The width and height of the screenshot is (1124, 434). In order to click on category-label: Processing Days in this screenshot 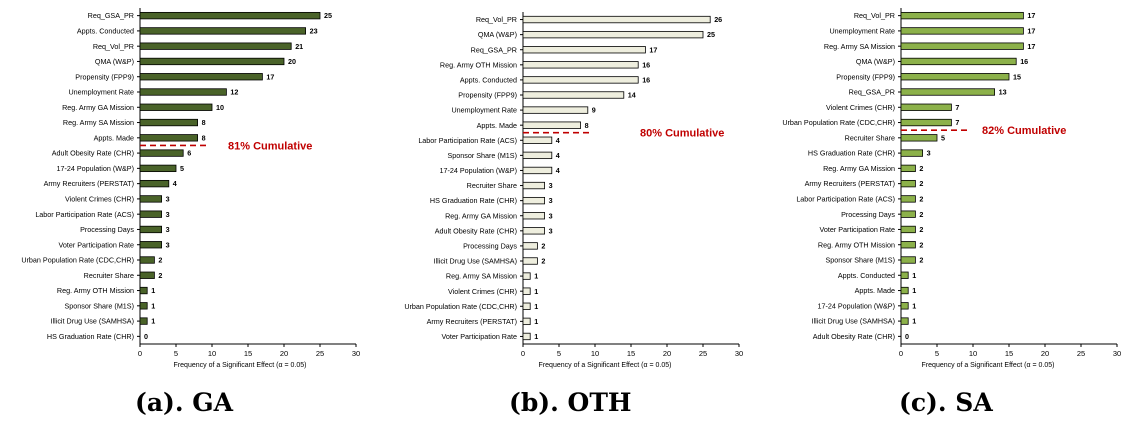, I will do `click(107, 229)`.